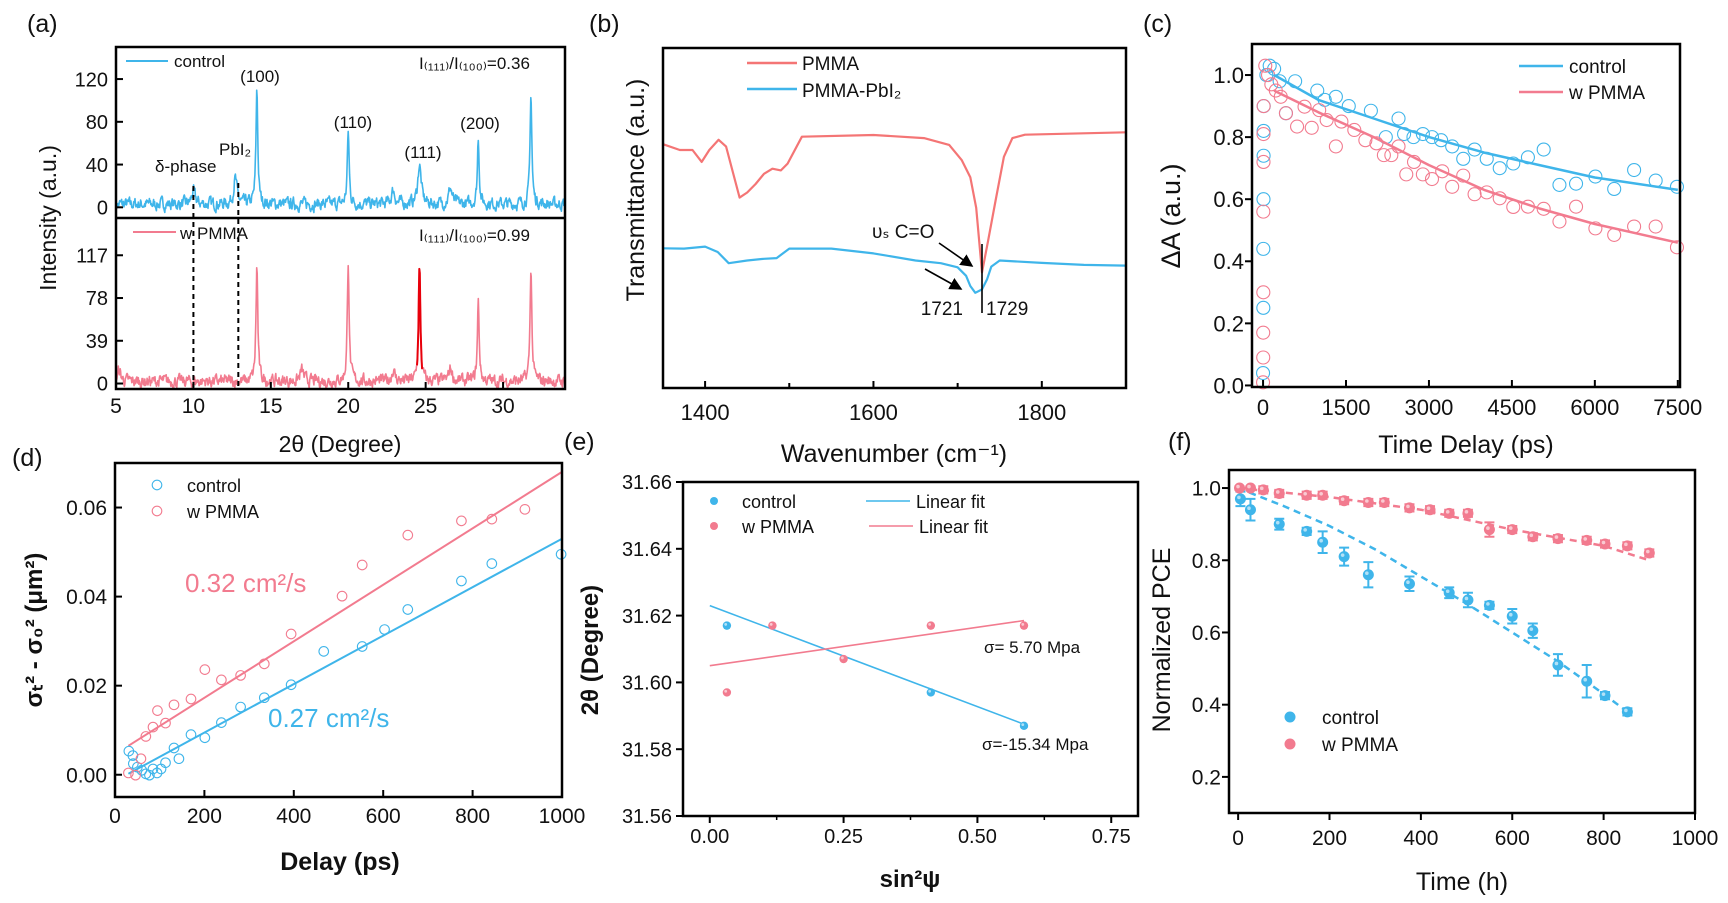 Image resolution: width=1728 pixels, height=903 pixels. What do you see at coordinates (1603, 838) in the screenshot?
I see `x-tick-label: 800` at bounding box center [1603, 838].